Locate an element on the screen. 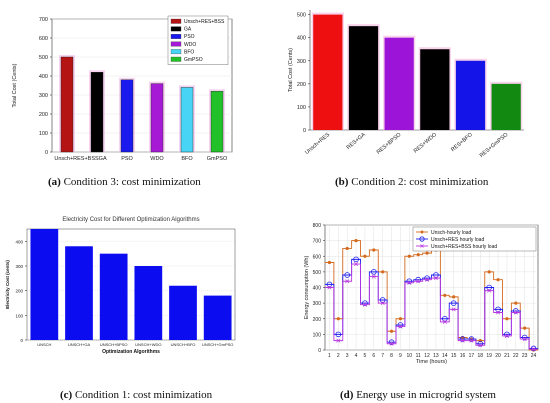 This screenshot has height=403, width=550. chart-a-ytick-label-2: 200 is located at coordinates (43, 115).